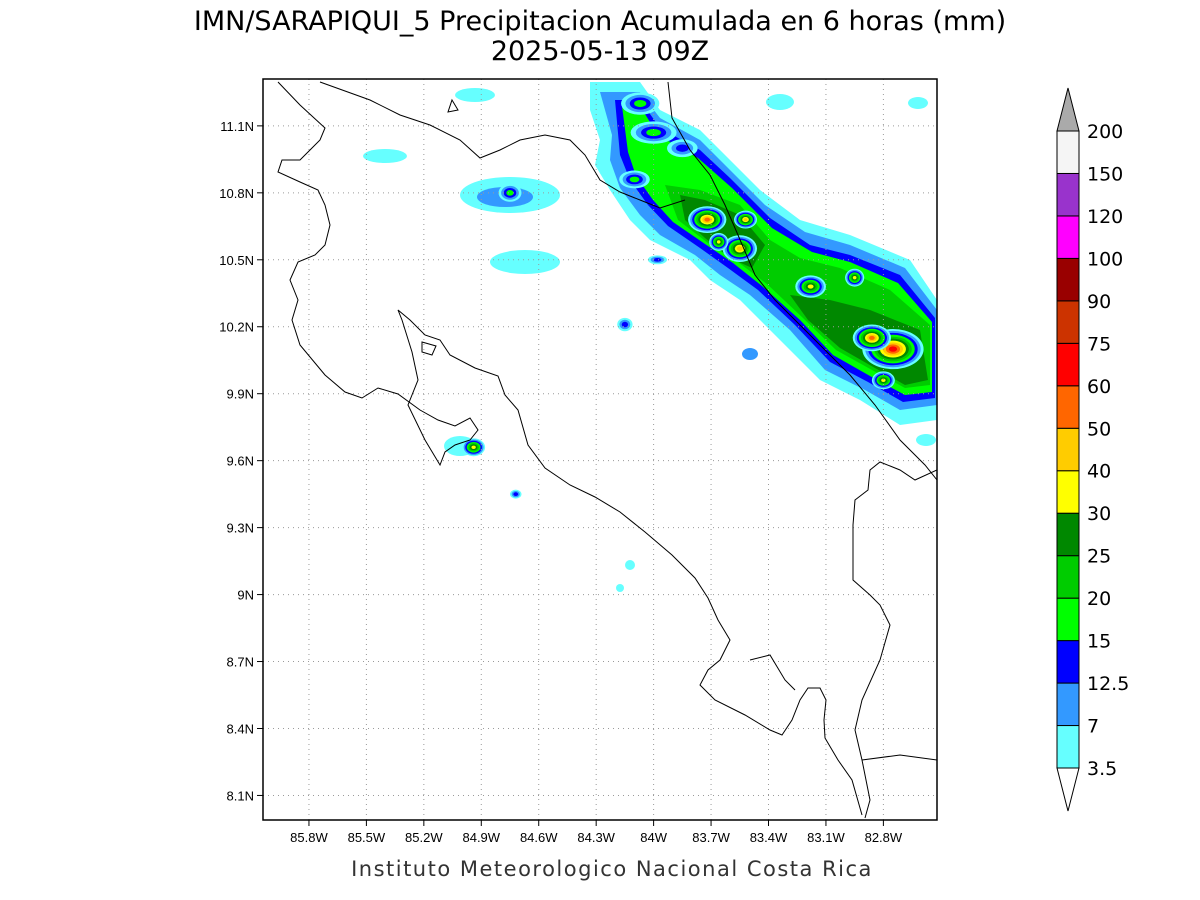 This screenshot has height=900, width=1200. What do you see at coordinates (1099, 557) in the screenshot?
I see `colorbar-label: 25` at bounding box center [1099, 557].